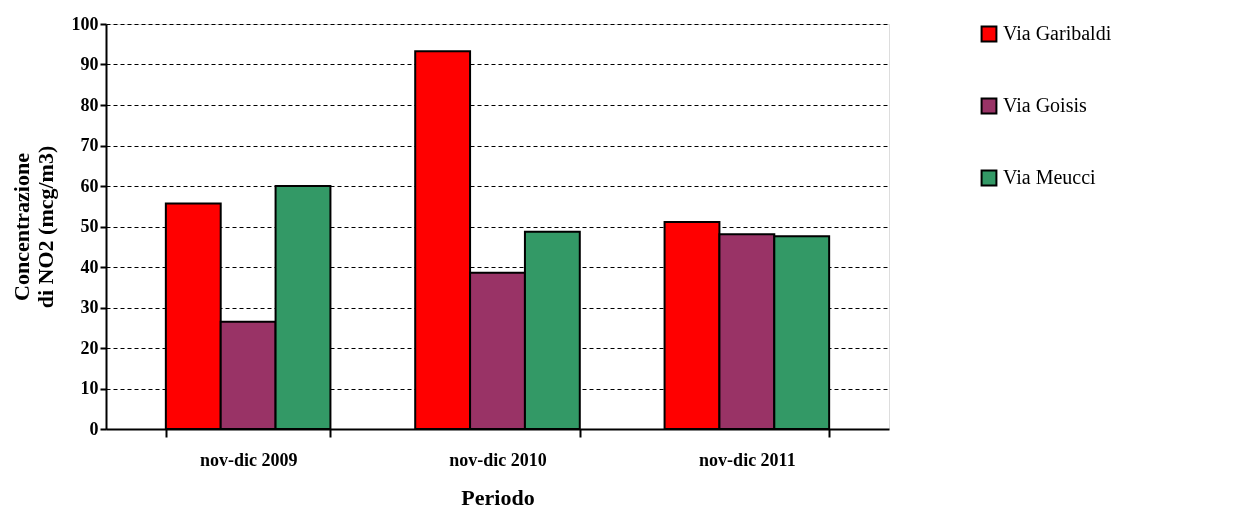 Image resolution: width=1234 pixels, height=523 pixels. Describe the element at coordinates (89, 185) in the screenshot. I see `y-tick-label: 60` at that location.